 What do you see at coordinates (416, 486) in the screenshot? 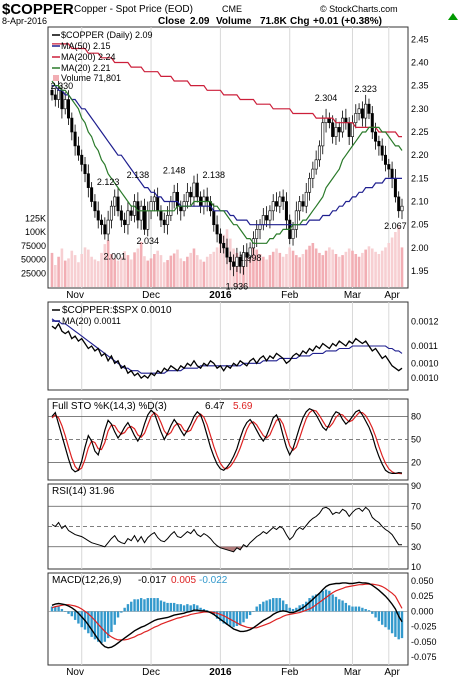
I see `rsi-y-tick-90: 90` at bounding box center [416, 486].